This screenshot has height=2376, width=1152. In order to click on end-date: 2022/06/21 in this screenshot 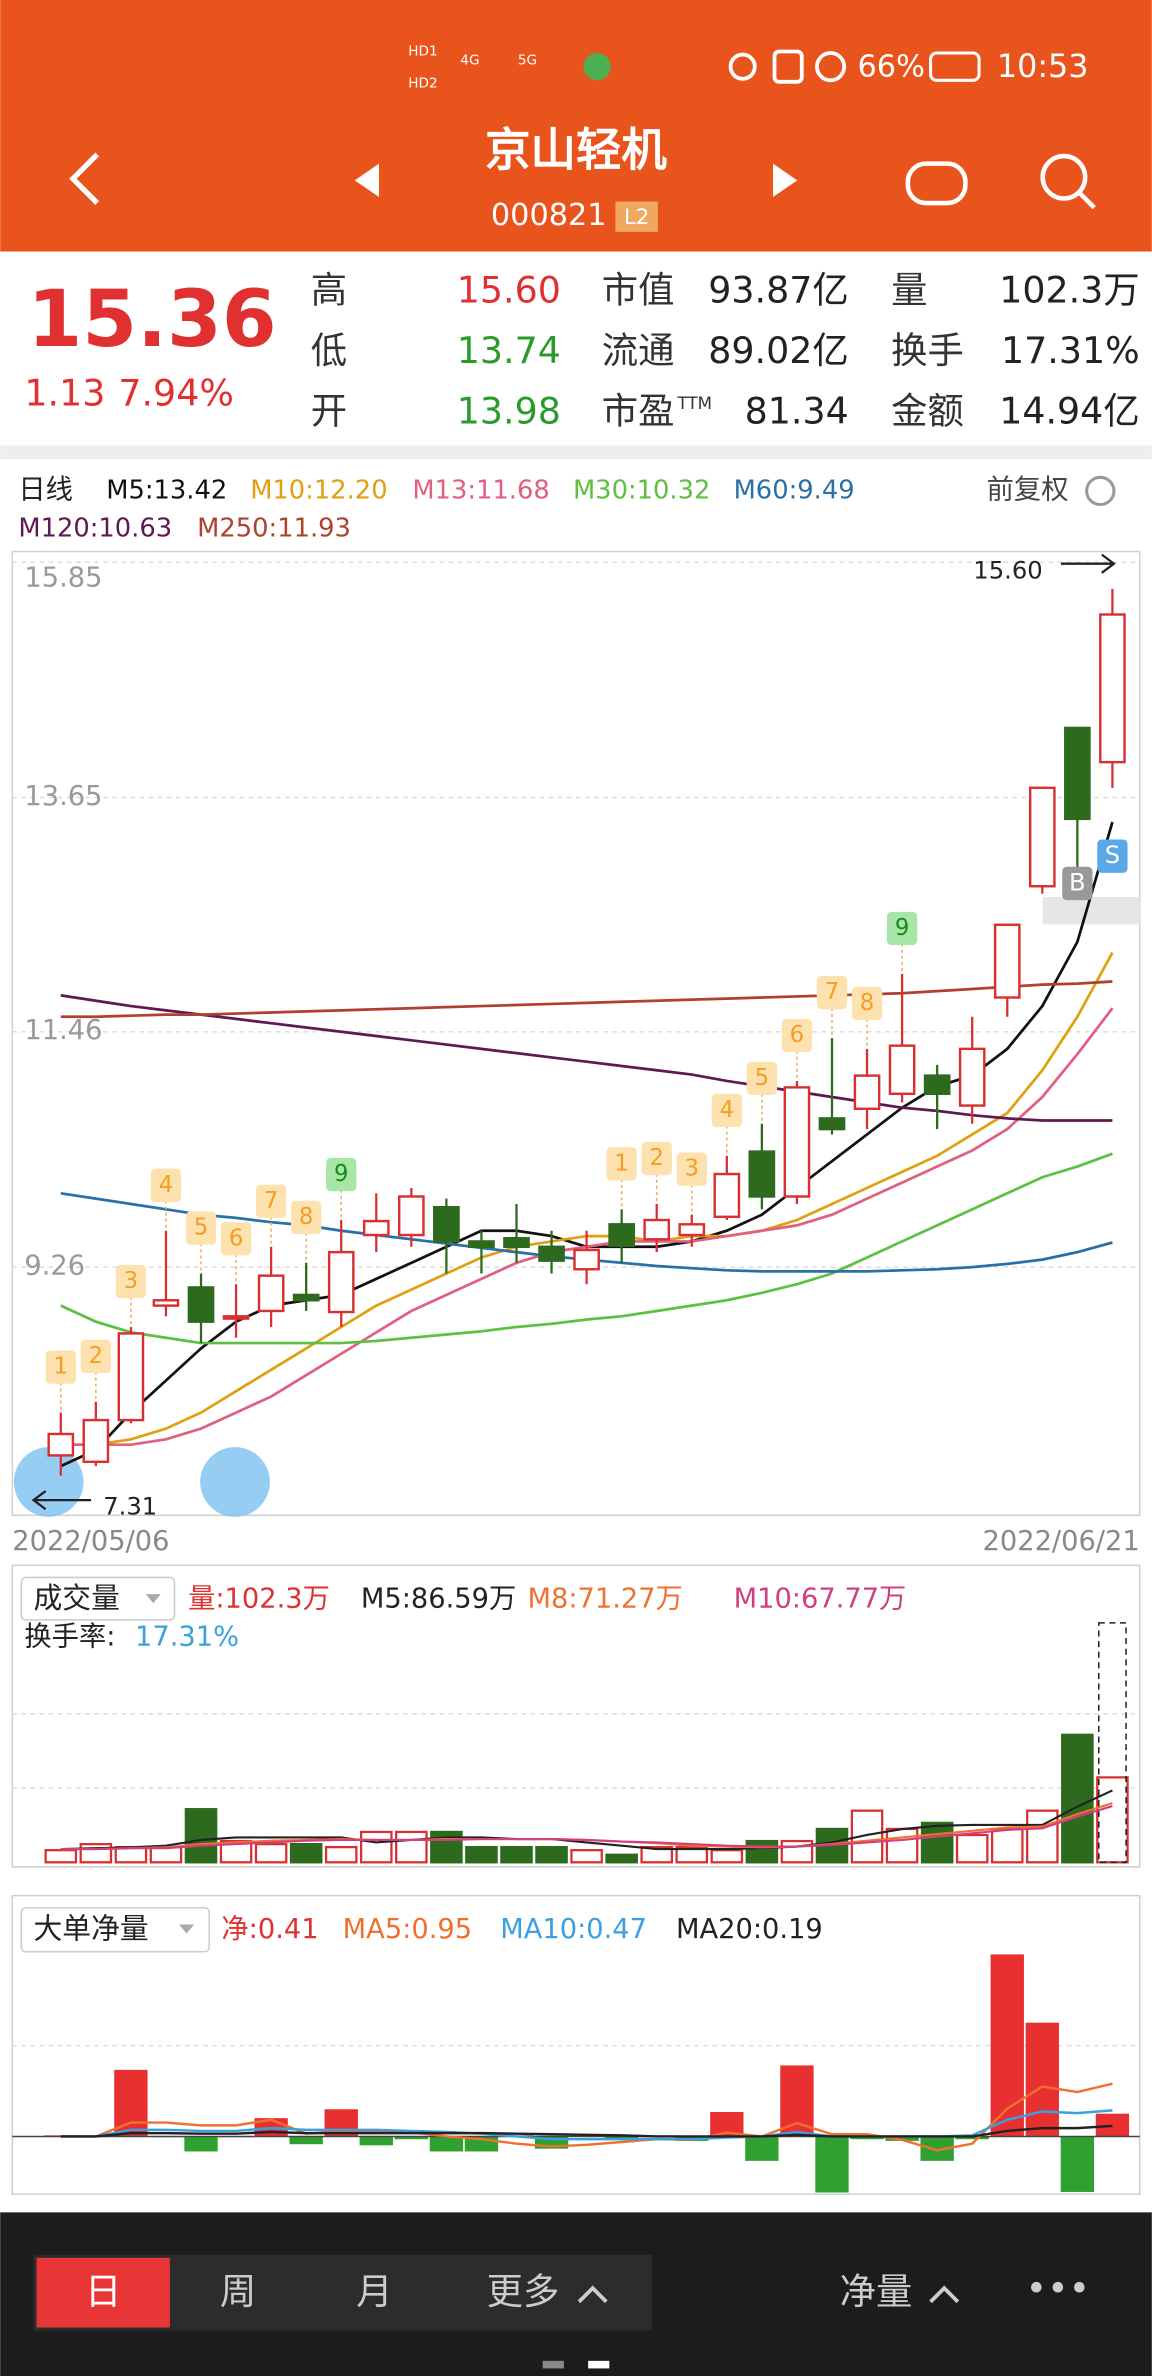, I will do `click(1061, 1541)`.